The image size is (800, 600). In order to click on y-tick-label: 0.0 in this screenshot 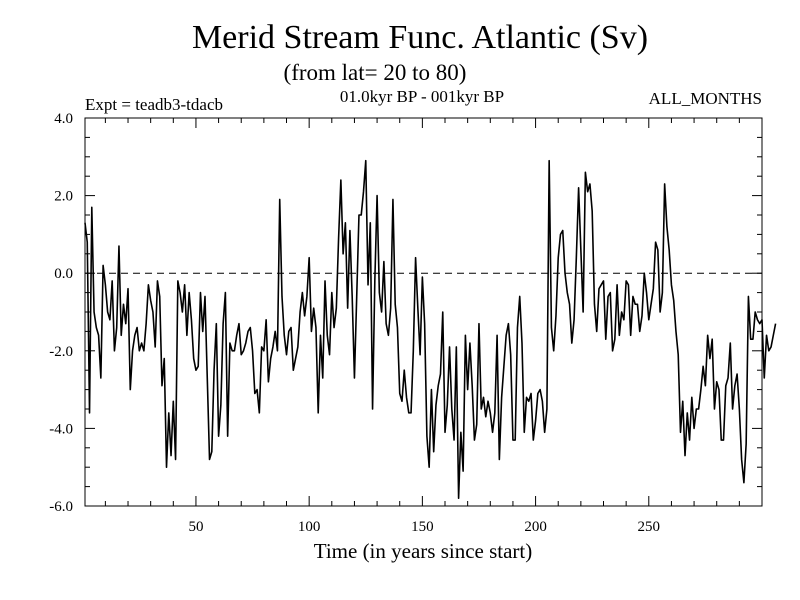, I will do `click(63, 274)`.